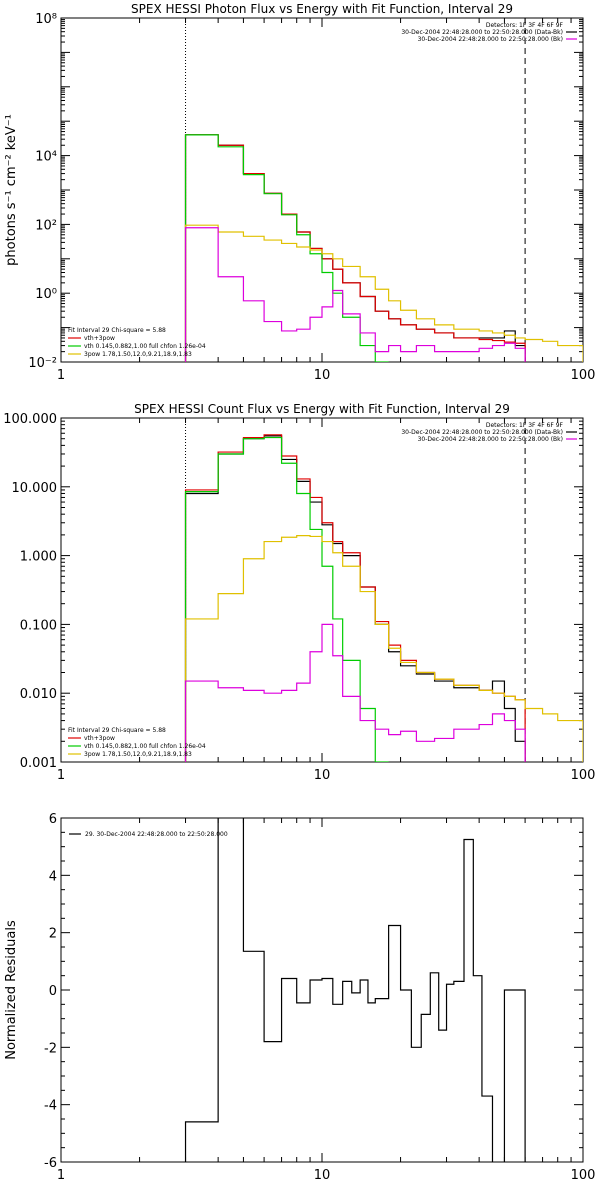 This screenshot has width=600, height=1200. I want to click on y-tick-label: 2, so click(53, 934).